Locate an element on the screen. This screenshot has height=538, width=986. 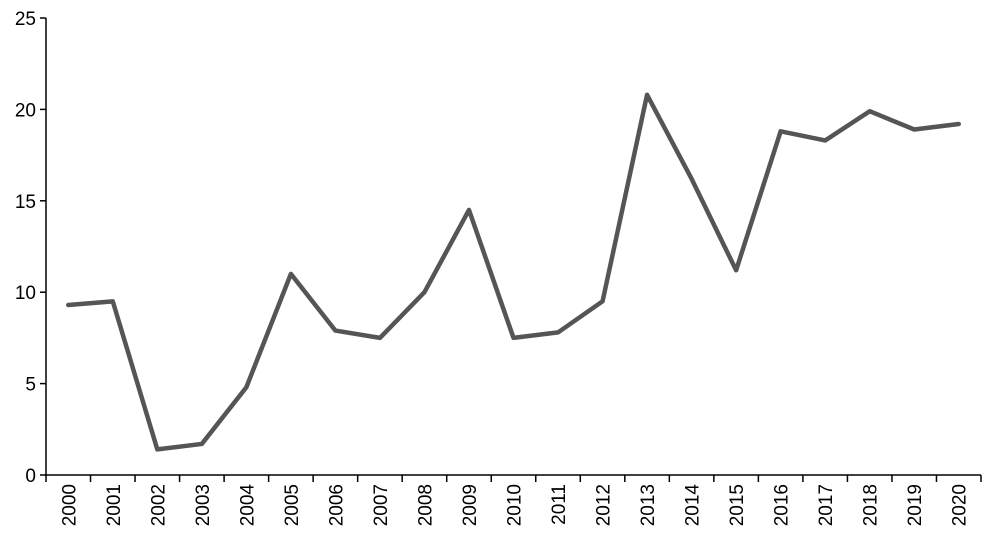
x-tick-label: 2003 is located at coordinates (203, 505).